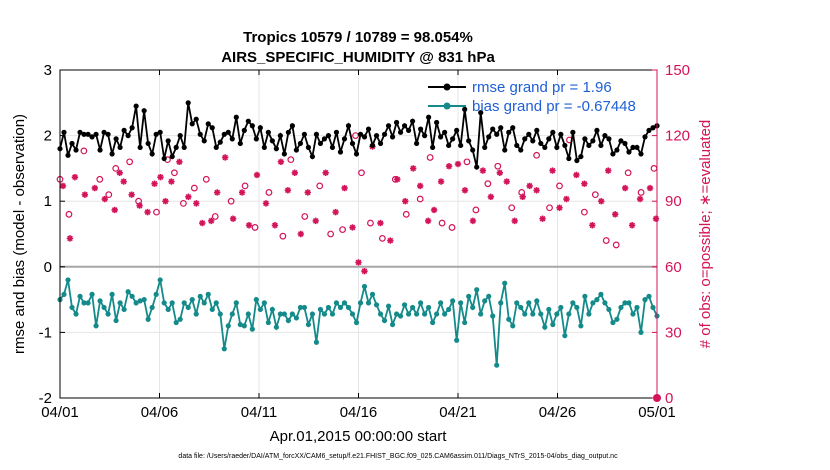 The image size is (830, 470). I want to click on chart-subtitle: AIRS_SPECIFIC_HUMIDITY @ 831 hPa, so click(358, 57).